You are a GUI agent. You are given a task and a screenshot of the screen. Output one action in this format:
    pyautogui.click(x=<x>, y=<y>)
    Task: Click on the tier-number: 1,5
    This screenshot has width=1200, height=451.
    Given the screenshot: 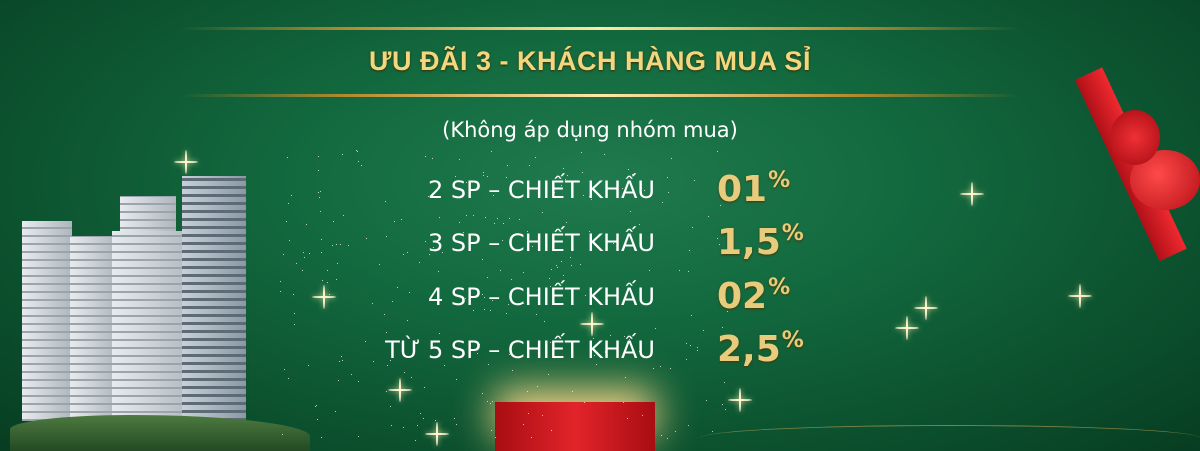 What is the action you would take?
    pyautogui.click(x=749, y=242)
    